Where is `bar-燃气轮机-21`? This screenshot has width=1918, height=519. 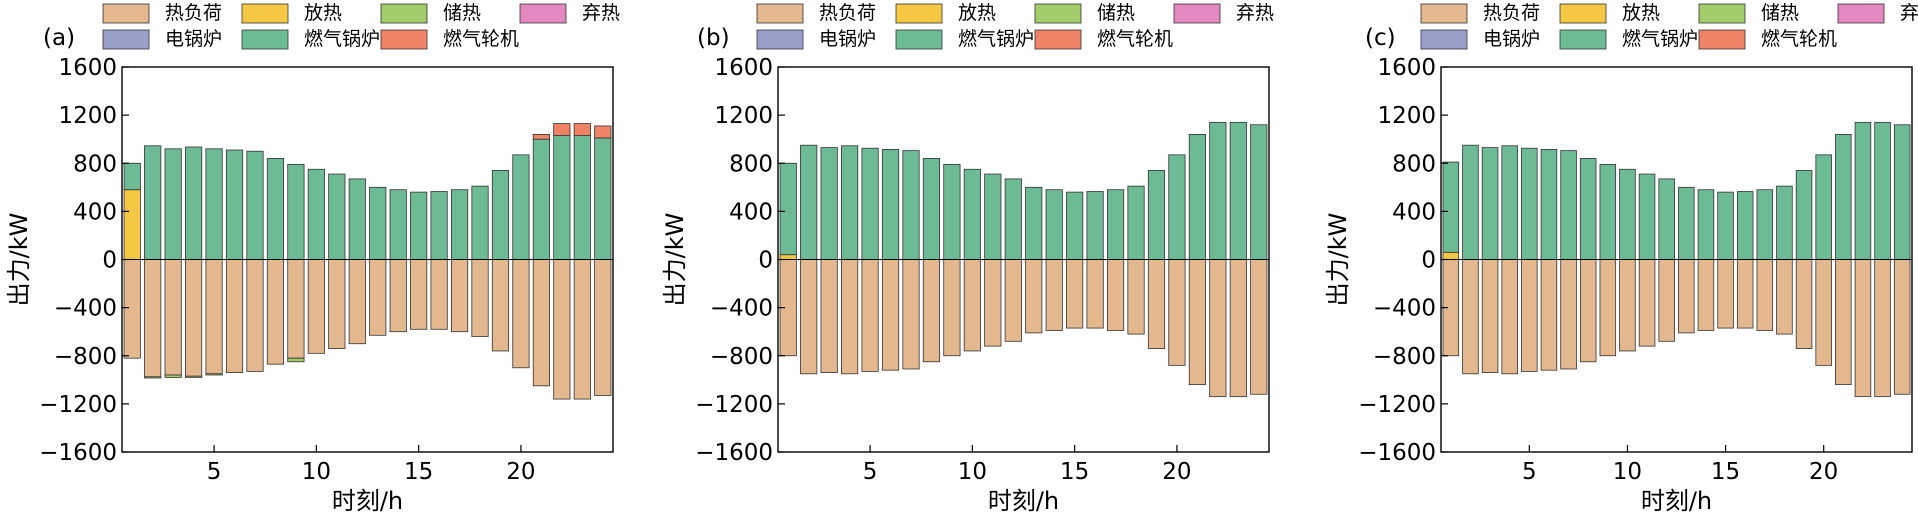 bar-燃气轮机-21 is located at coordinates (541, 136).